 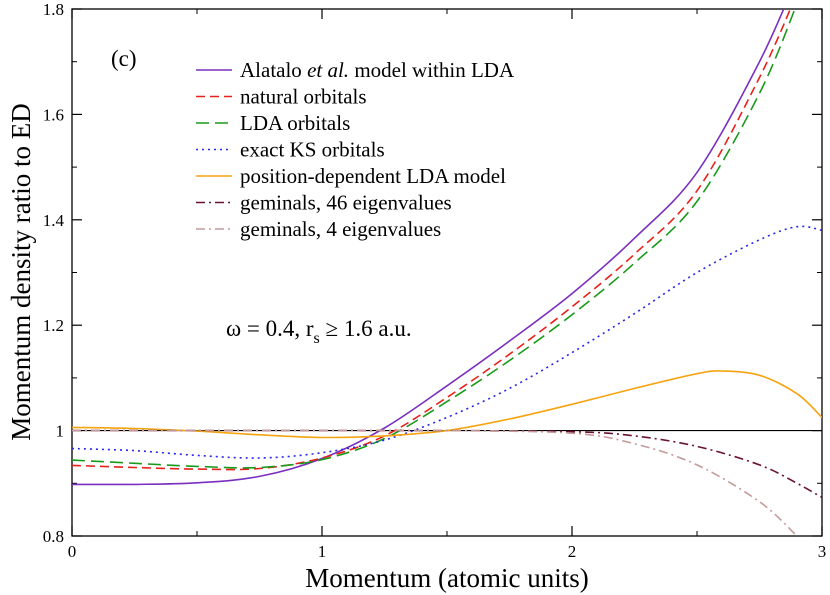 I want to click on legend-label-position-dependent-lda: position-dependent LDA model, so click(x=373, y=176).